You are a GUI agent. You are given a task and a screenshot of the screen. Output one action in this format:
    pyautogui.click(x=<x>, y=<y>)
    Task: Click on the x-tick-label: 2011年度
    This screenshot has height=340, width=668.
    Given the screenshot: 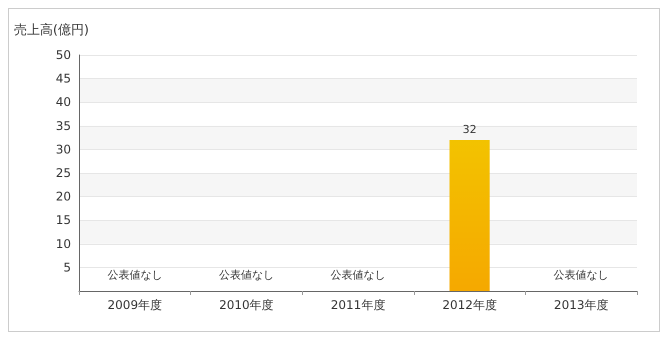 What is the action you would take?
    pyautogui.click(x=358, y=305)
    